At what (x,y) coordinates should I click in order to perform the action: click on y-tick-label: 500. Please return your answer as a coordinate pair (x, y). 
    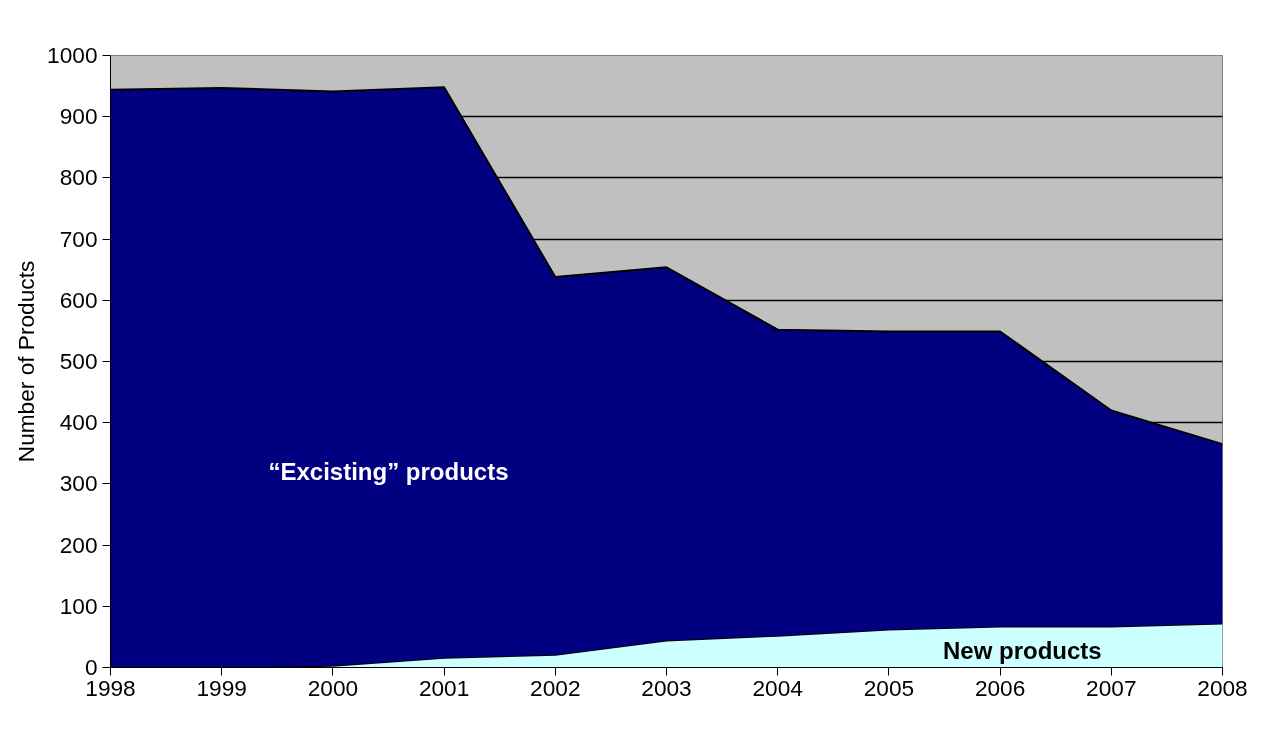
    Looking at the image, I should click on (78, 361).